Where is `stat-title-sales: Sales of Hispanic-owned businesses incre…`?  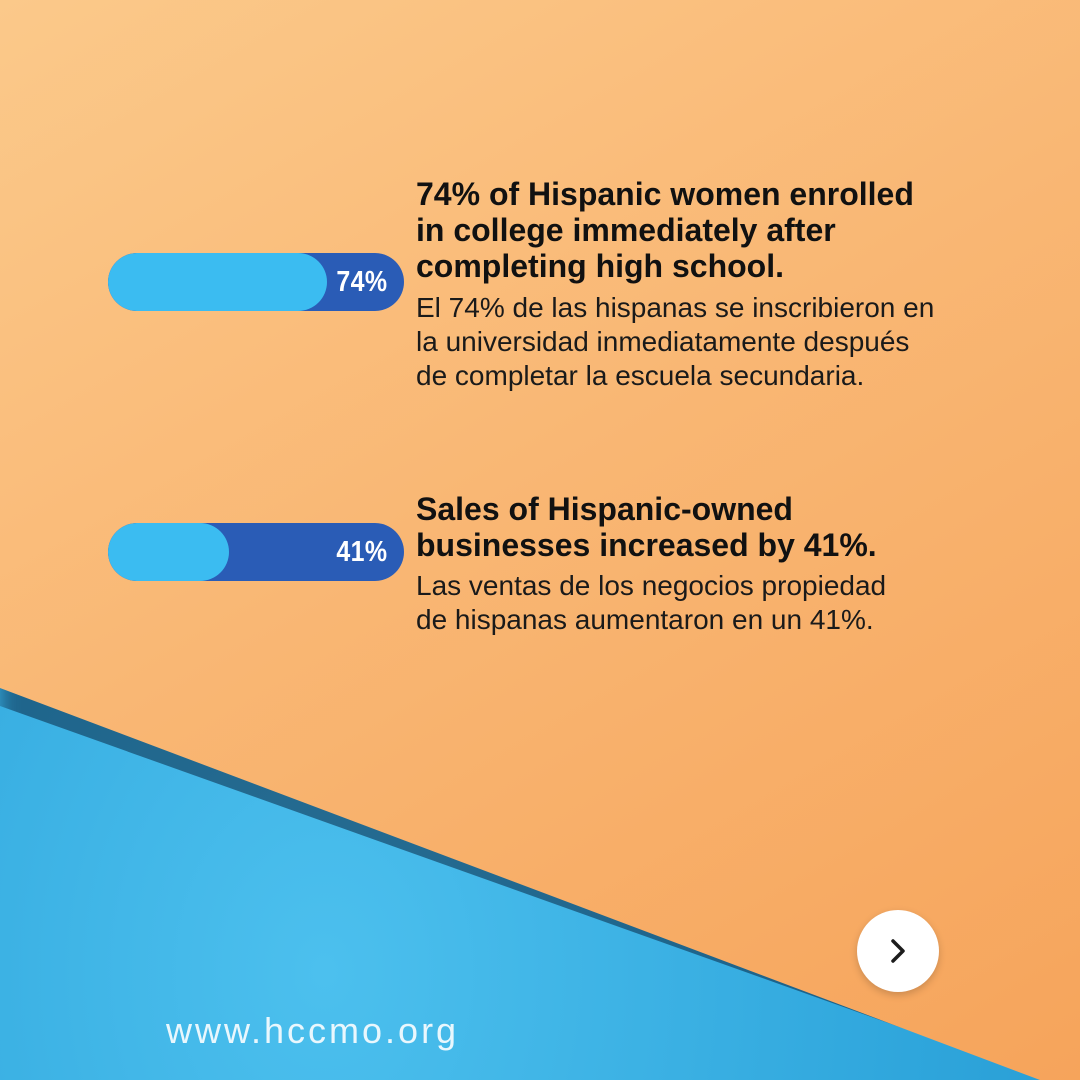
stat-title-sales: Sales of Hispanic-owned businesses incre… is located at coordinates (646, 527).